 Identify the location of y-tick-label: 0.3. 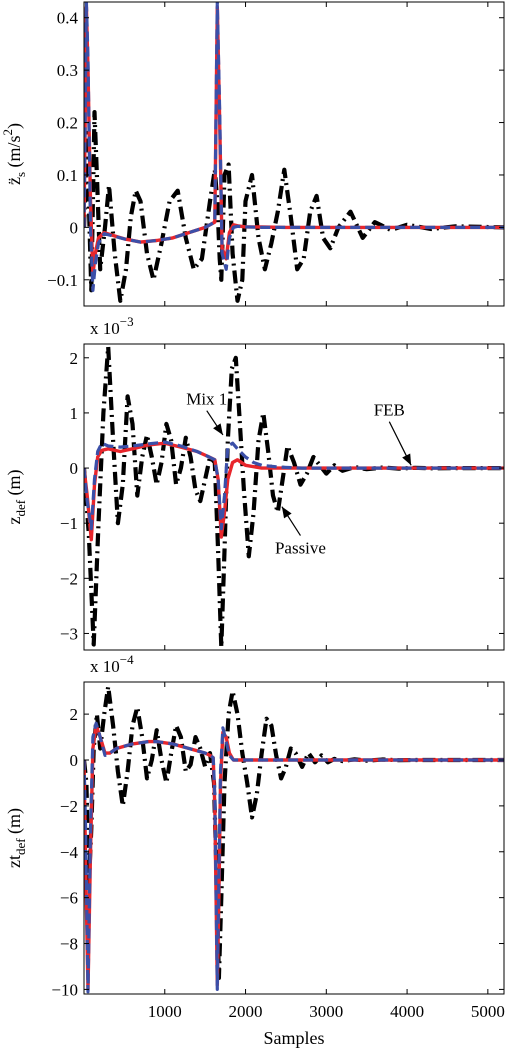
(67, 70).